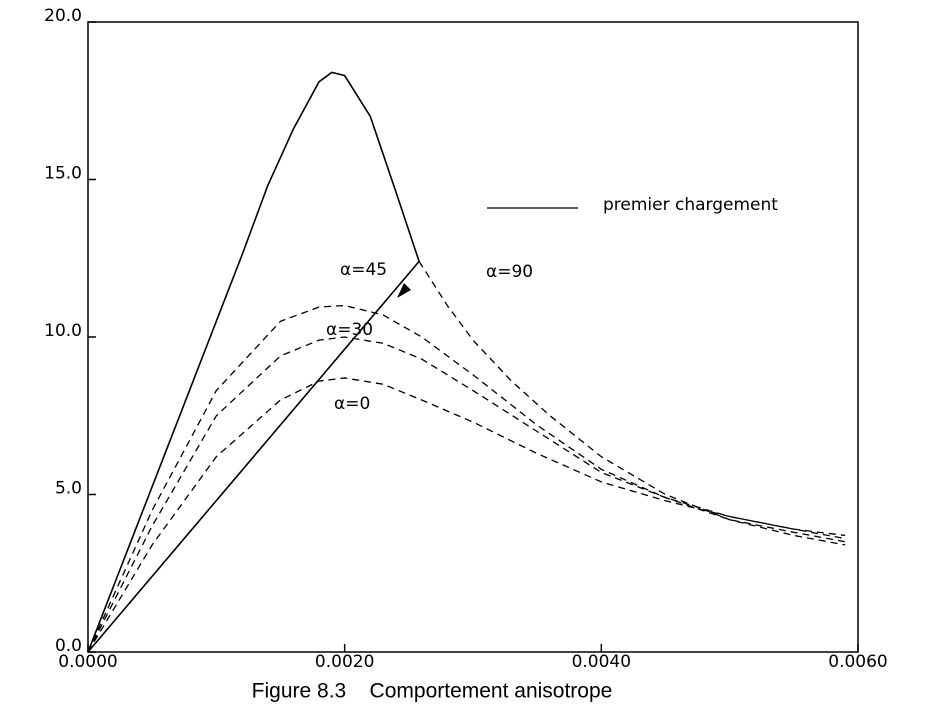  I want to click on y-tick-label: 5.0, so click(68, 489).